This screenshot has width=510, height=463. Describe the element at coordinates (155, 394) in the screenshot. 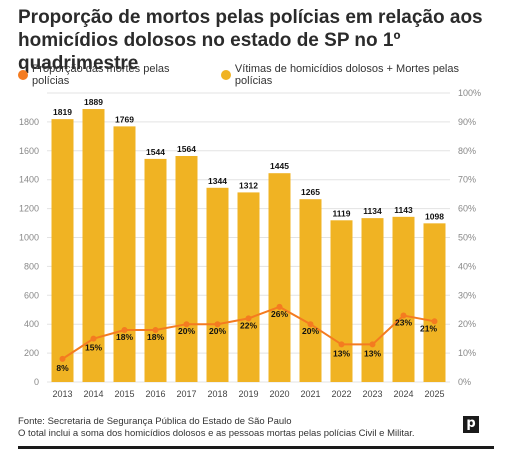

I see `x-tick-label: 2016` at that location.